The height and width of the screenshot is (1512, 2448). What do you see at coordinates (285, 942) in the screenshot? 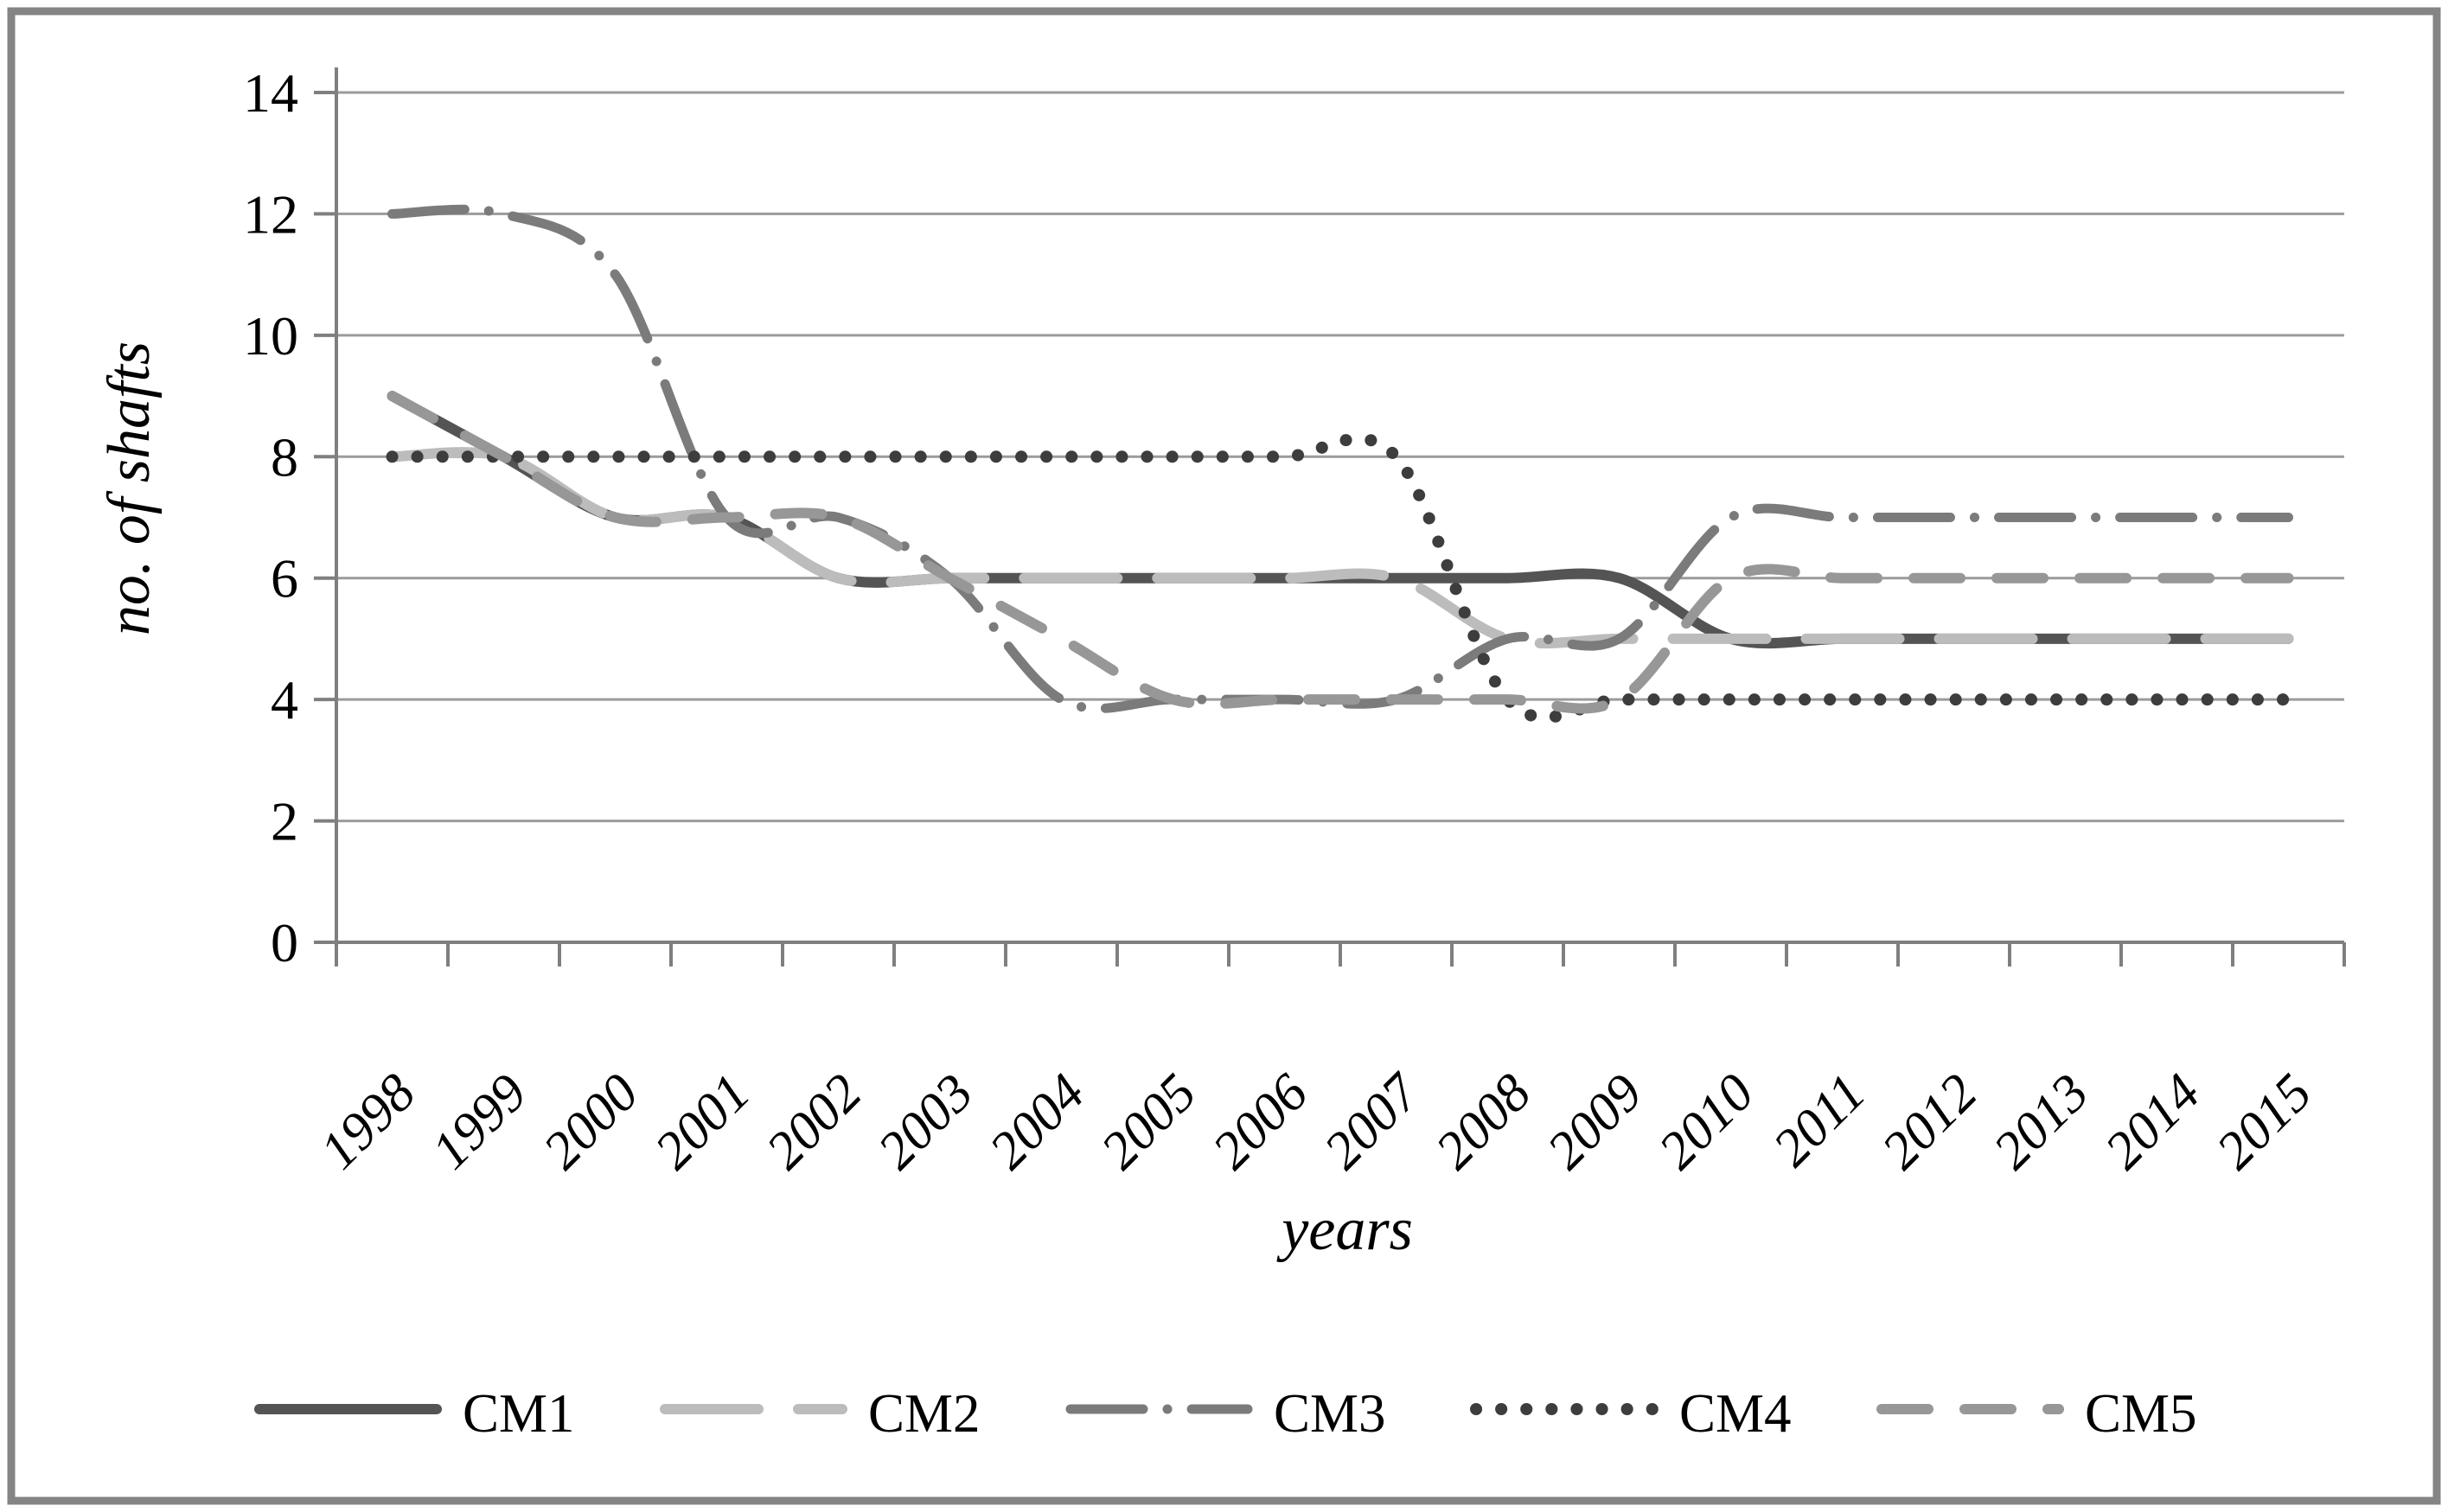
I see `y-tick-label: 0` at bounding box center [285, 942].